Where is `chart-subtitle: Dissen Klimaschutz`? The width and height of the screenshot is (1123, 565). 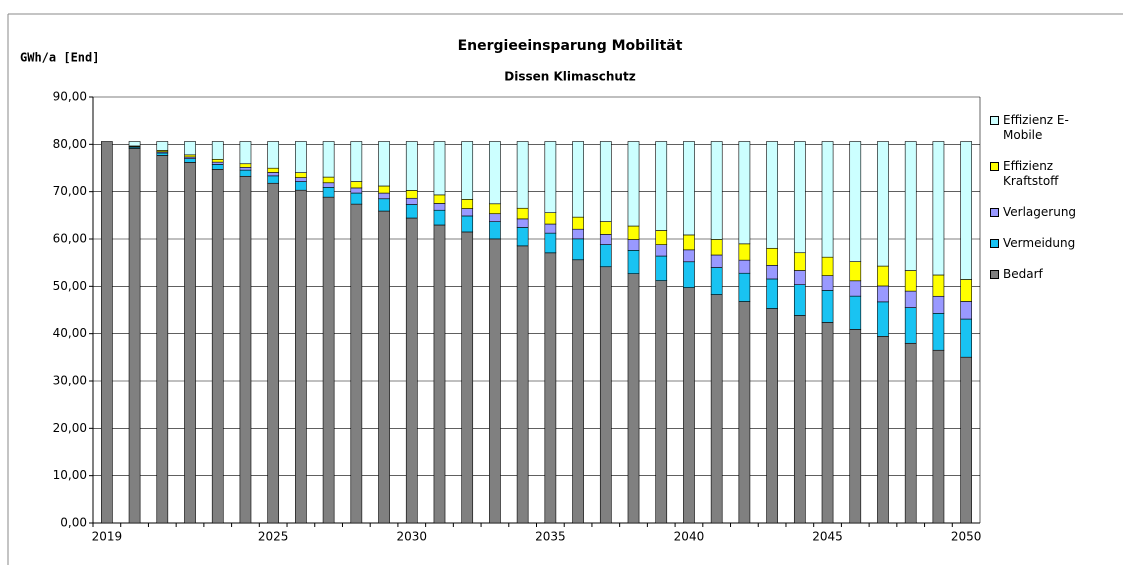
chart-subtitle: Dissen Klimaschutz is located at coordinates (569, 77).